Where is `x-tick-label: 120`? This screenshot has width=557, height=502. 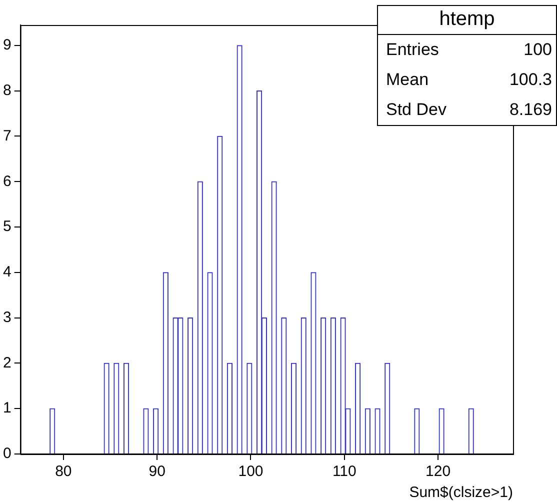
x-tick-label: 120 is located at coordinates (438, 471).